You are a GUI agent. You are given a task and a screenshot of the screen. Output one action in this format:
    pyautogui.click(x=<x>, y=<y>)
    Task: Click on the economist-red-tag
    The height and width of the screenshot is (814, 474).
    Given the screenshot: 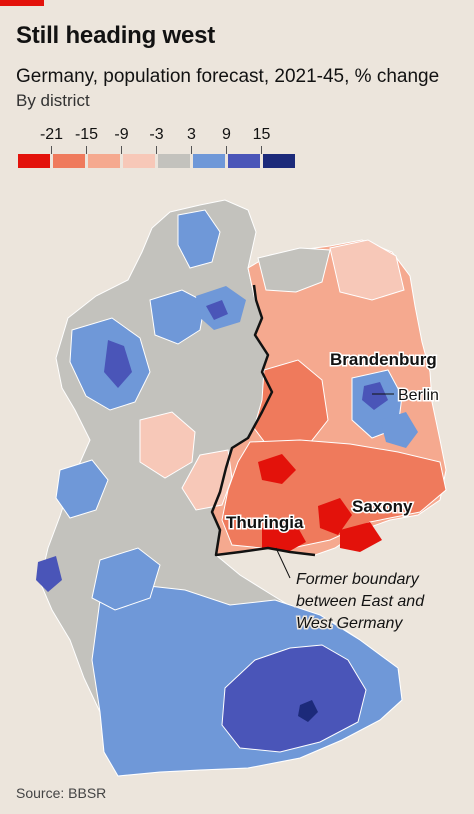 What is the action you would take?
    pyautogui.click(x=22, y=3)
    